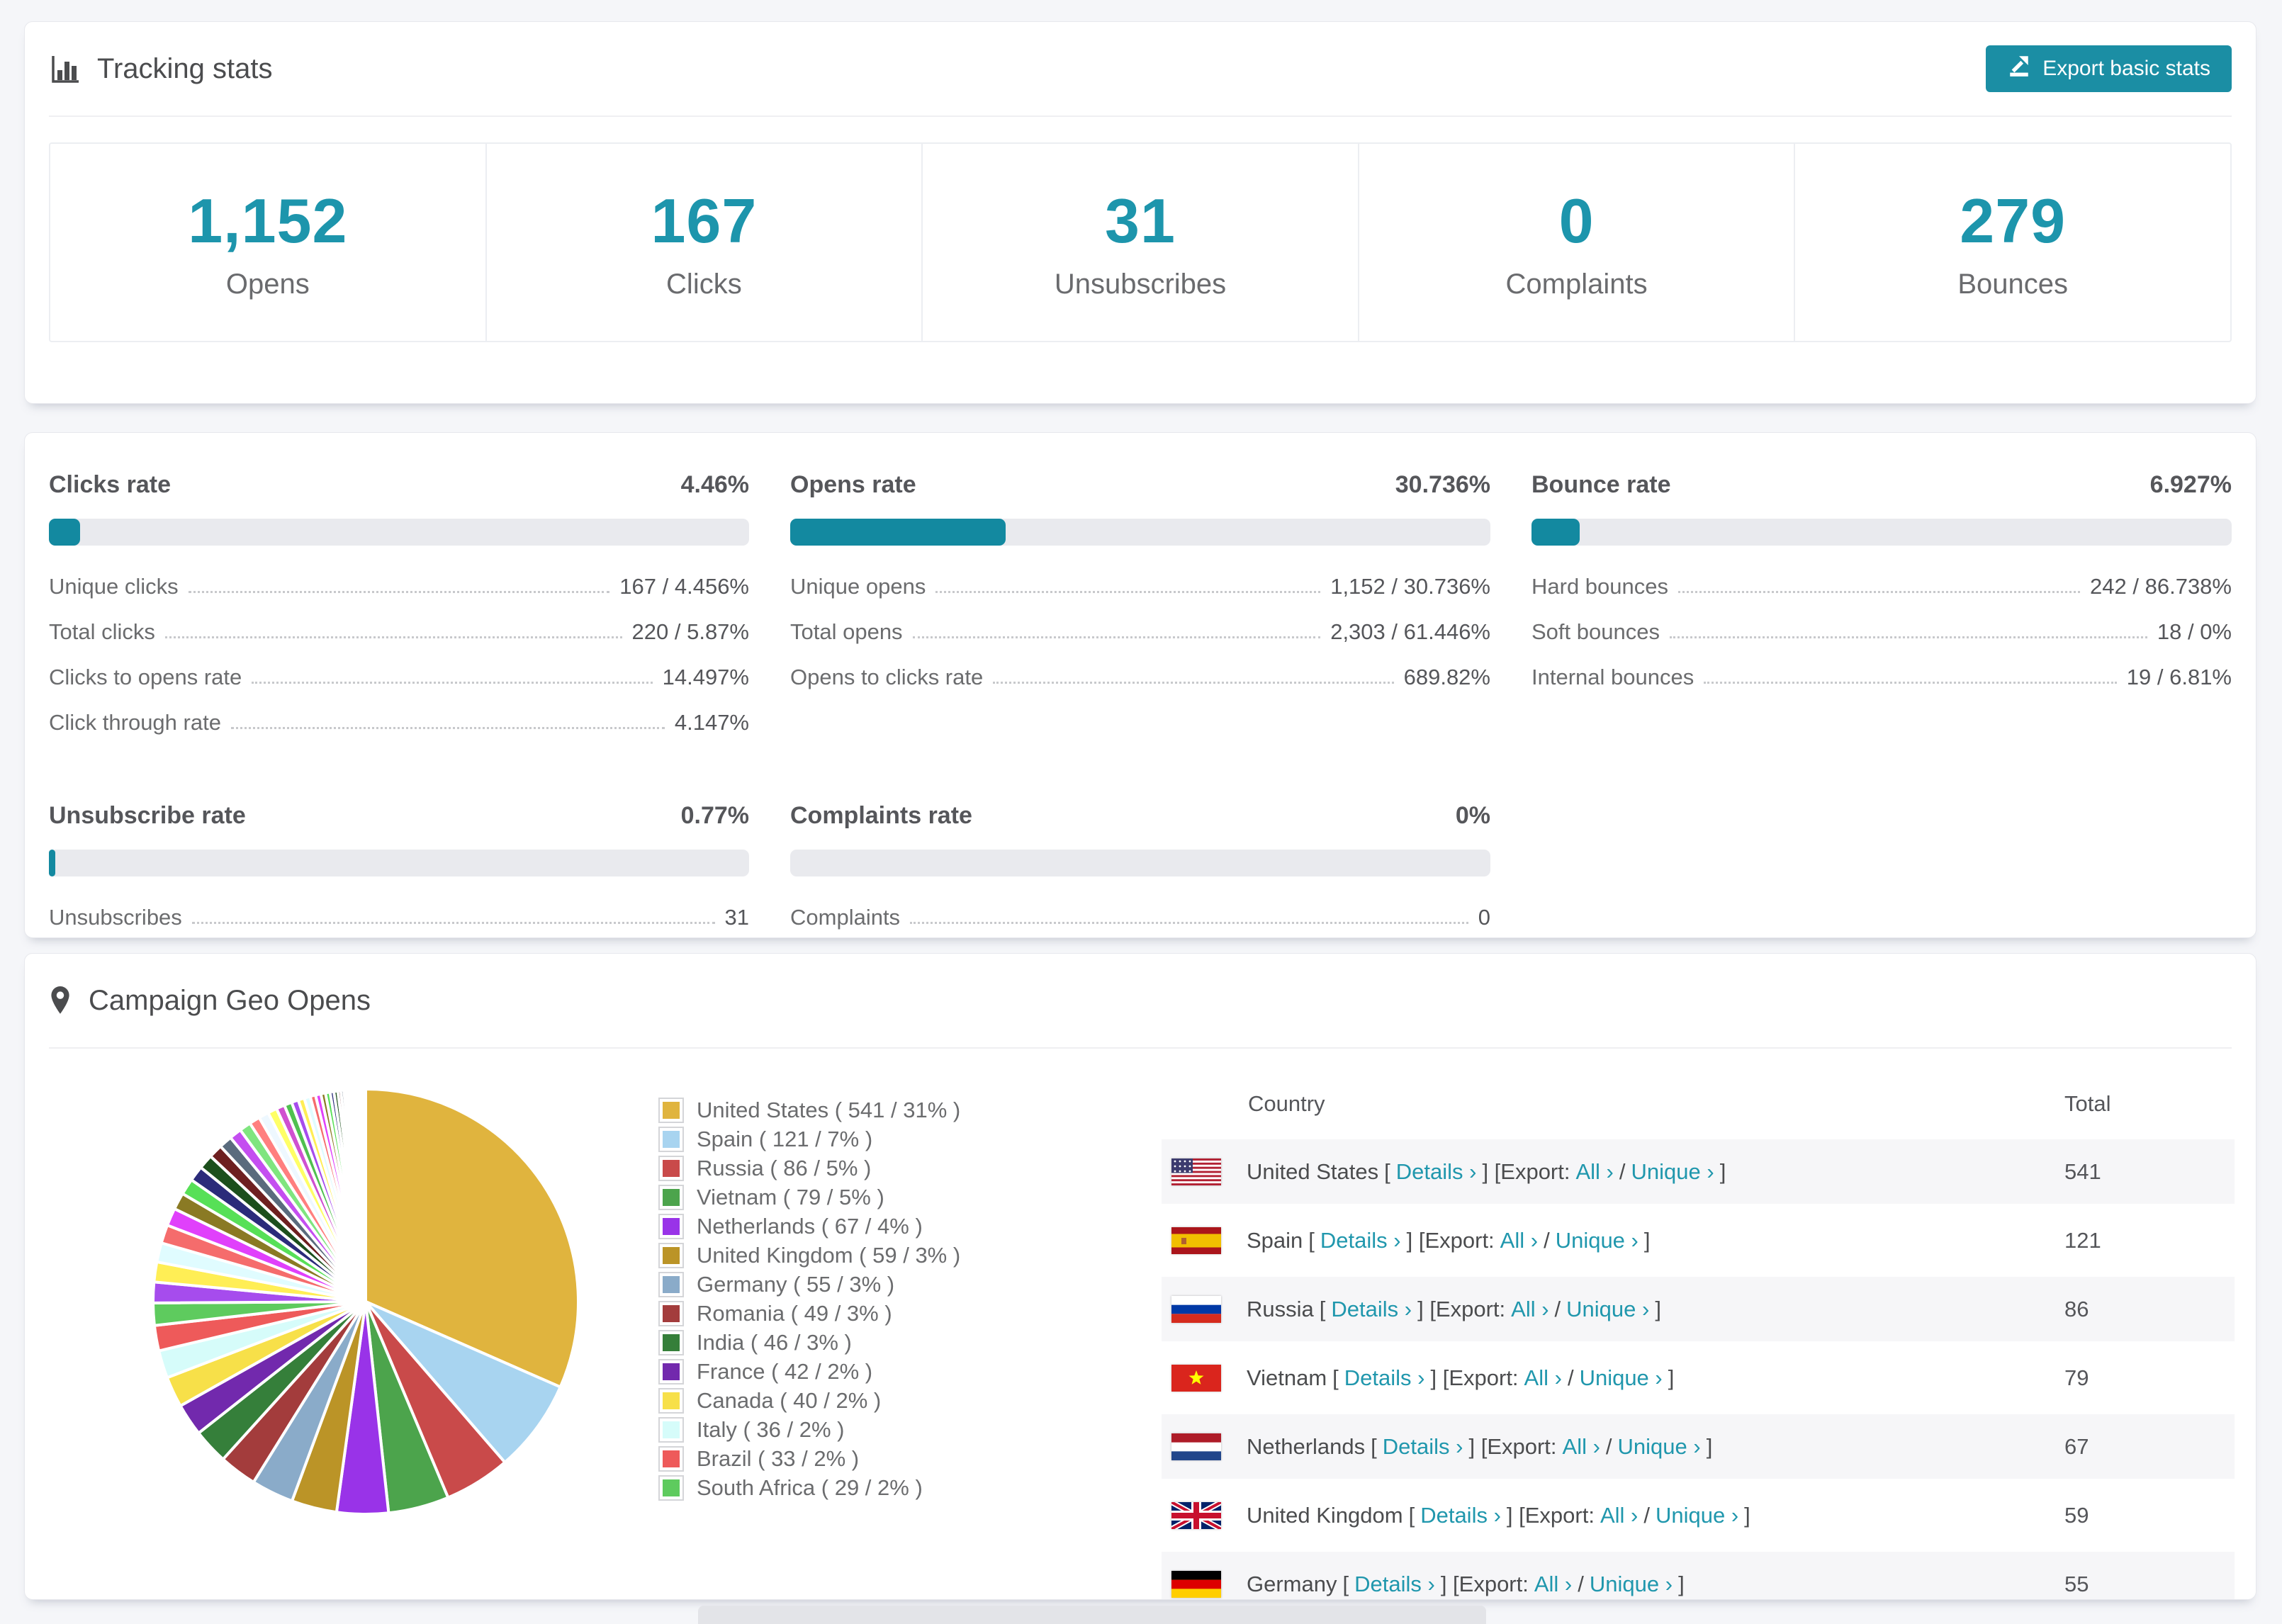  What do you see at coordinates (737, 917) in the screenshot?
I see `rate-detail-value: 31` at bounding box center [737, 917].